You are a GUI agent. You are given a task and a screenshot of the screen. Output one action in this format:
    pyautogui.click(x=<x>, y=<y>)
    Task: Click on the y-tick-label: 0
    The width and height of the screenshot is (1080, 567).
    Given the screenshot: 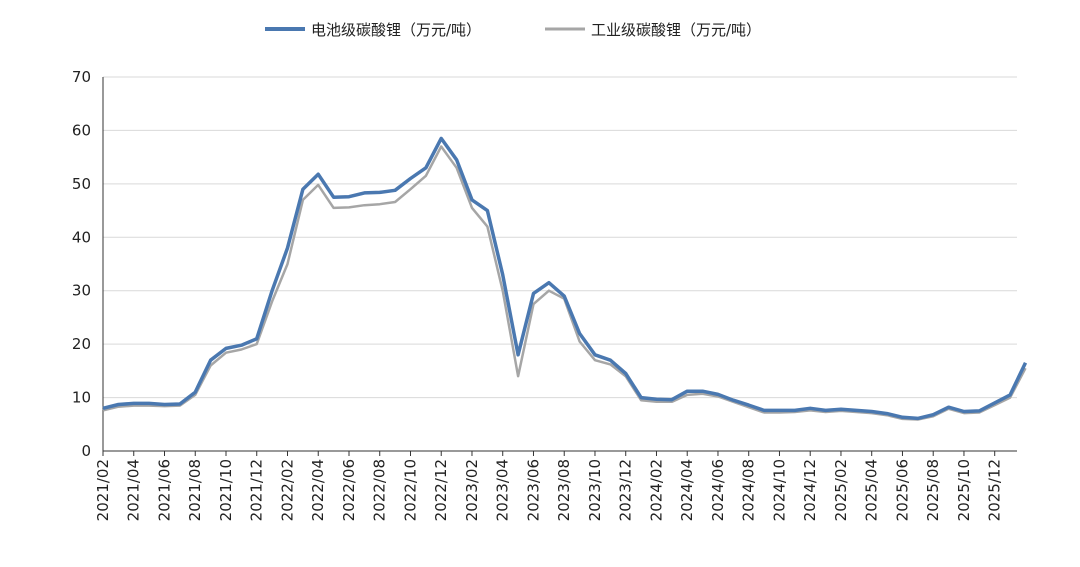 What is the action you would take?
    pyautogui.click(x=86, y=451)
    